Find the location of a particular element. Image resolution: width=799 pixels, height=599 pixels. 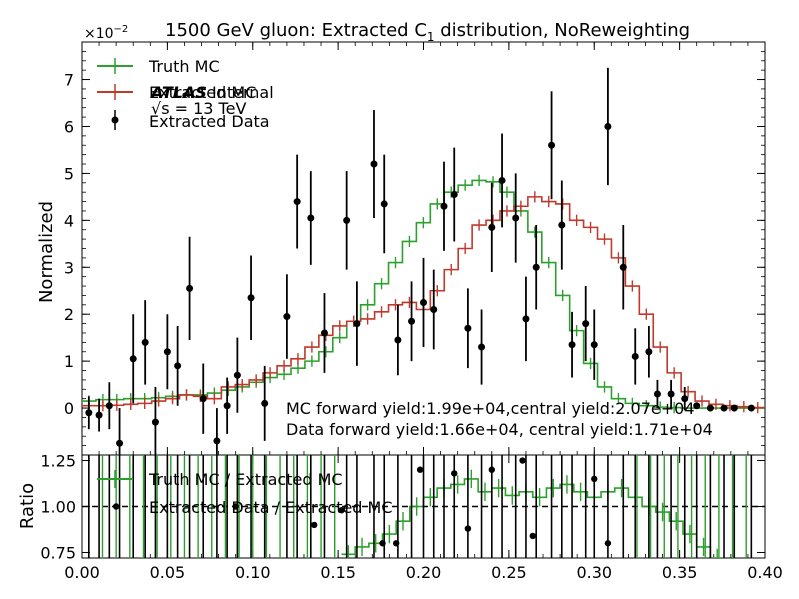

main-y-tick-label: 1 is located at coordinates (69, 361).